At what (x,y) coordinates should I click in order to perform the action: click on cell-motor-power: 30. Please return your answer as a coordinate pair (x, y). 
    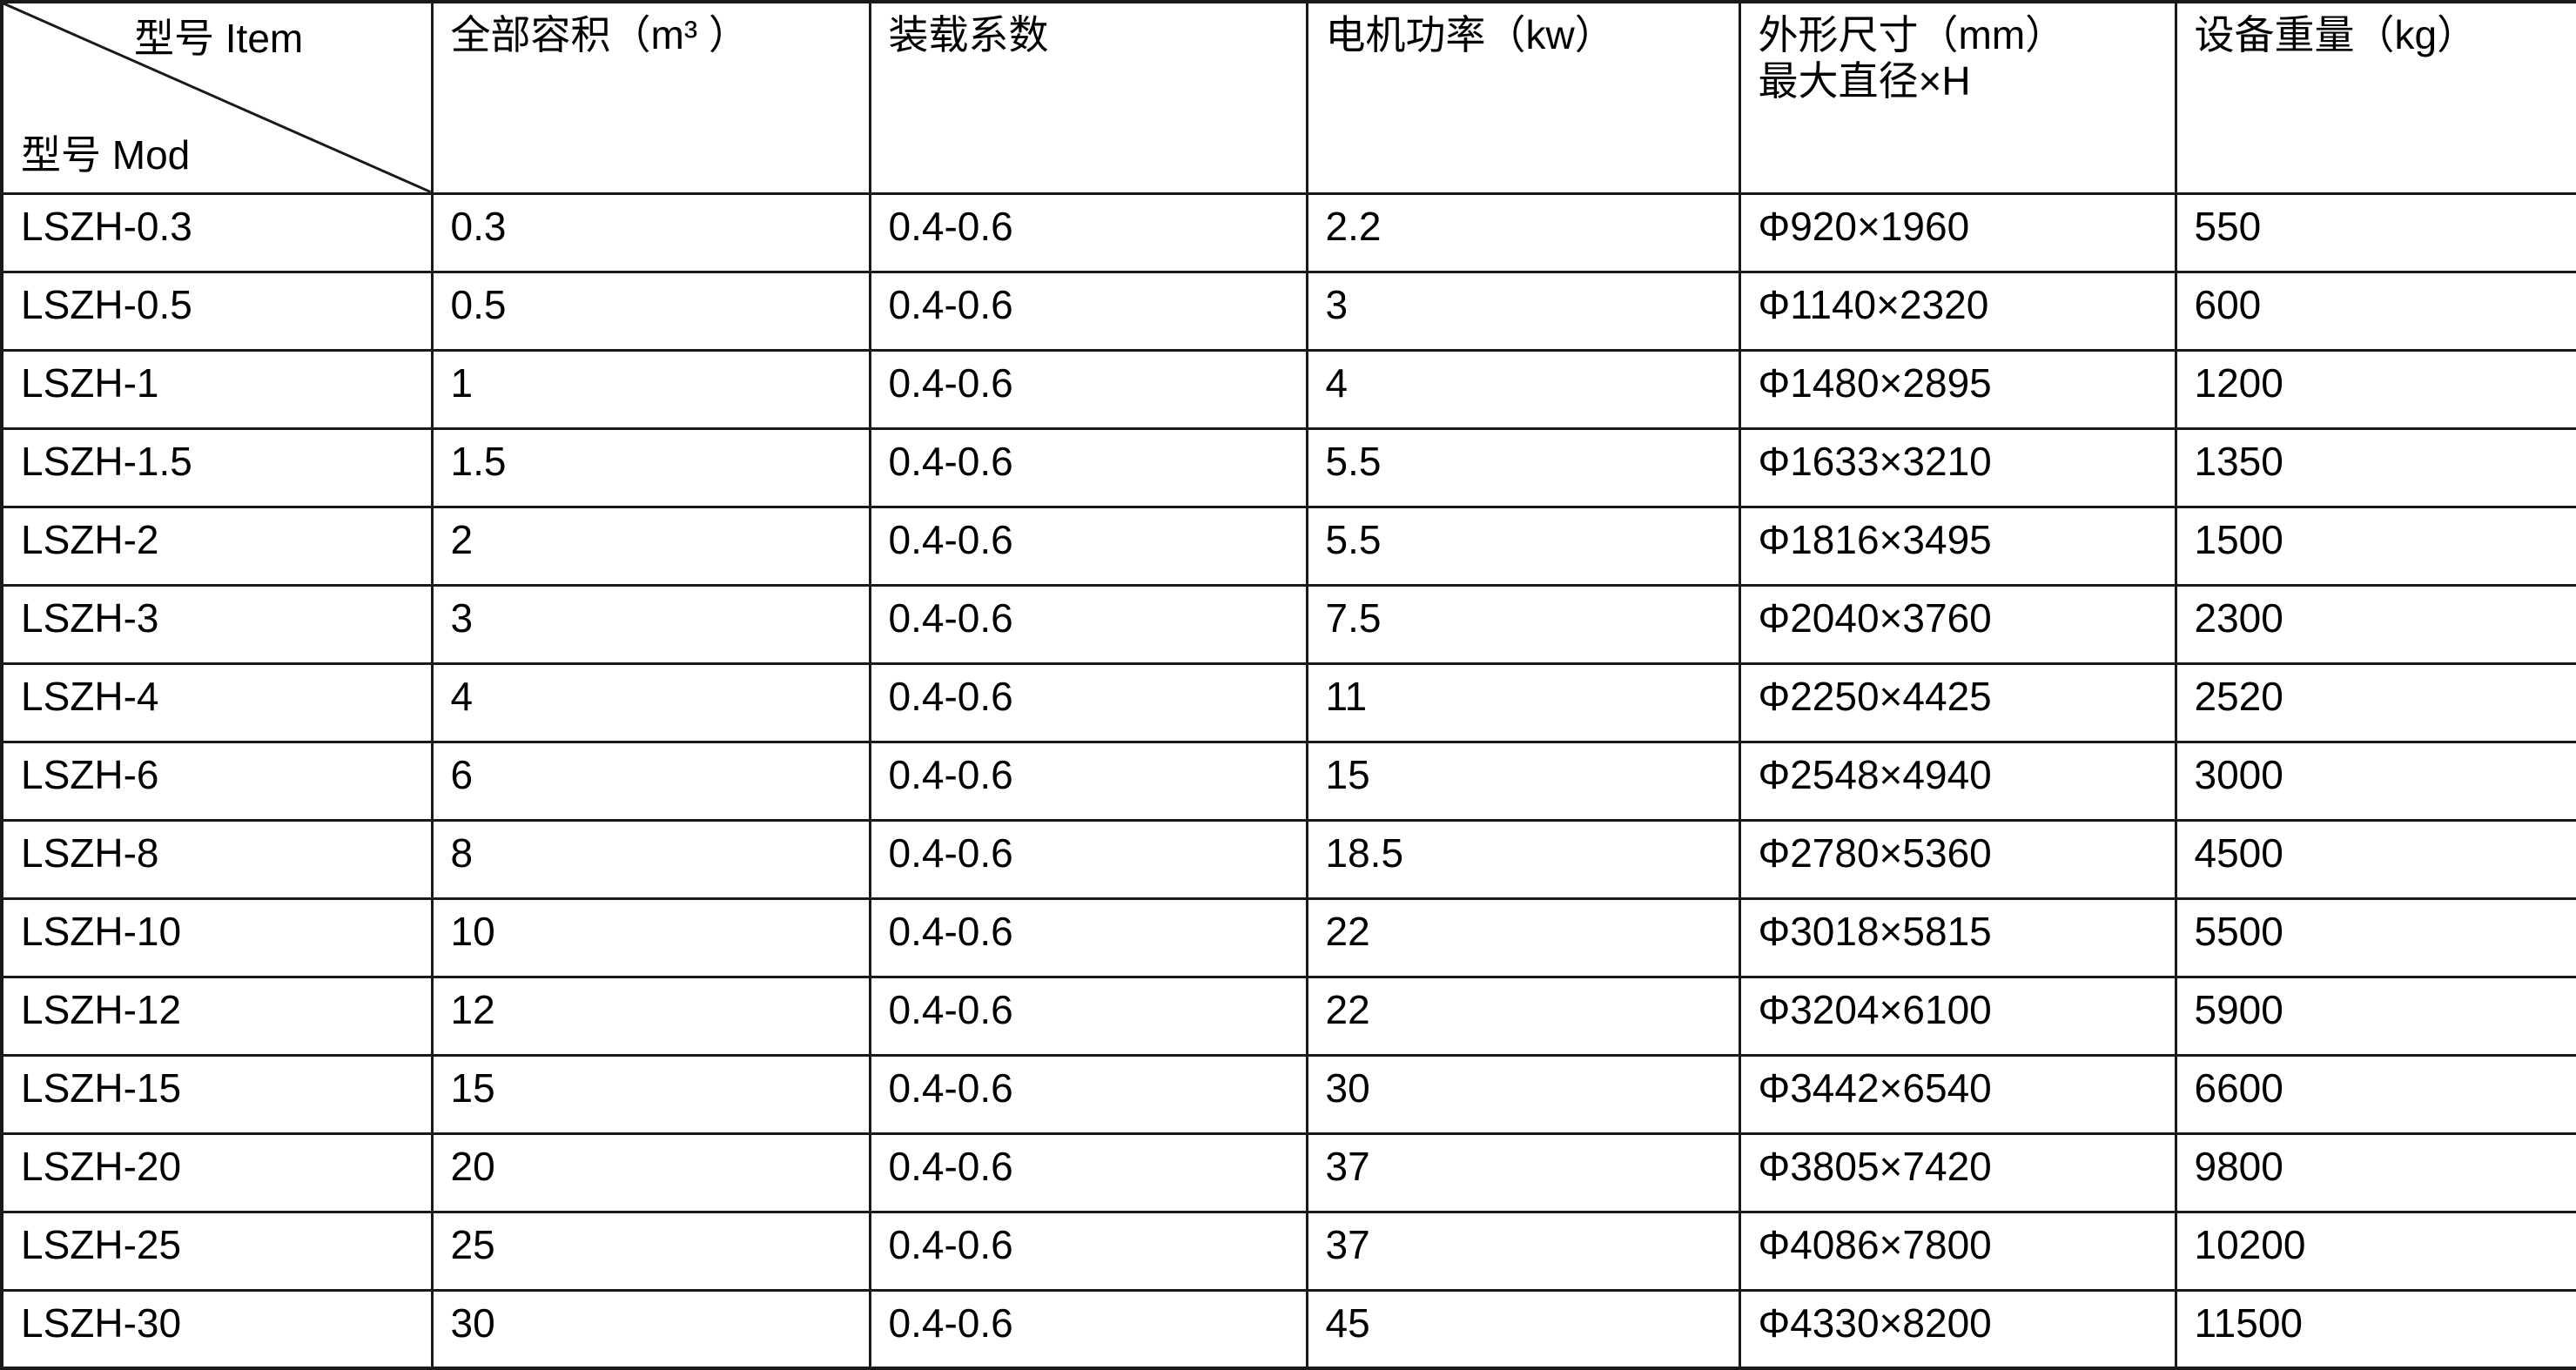
    Looking at the image, I should click on (1523, 1094).